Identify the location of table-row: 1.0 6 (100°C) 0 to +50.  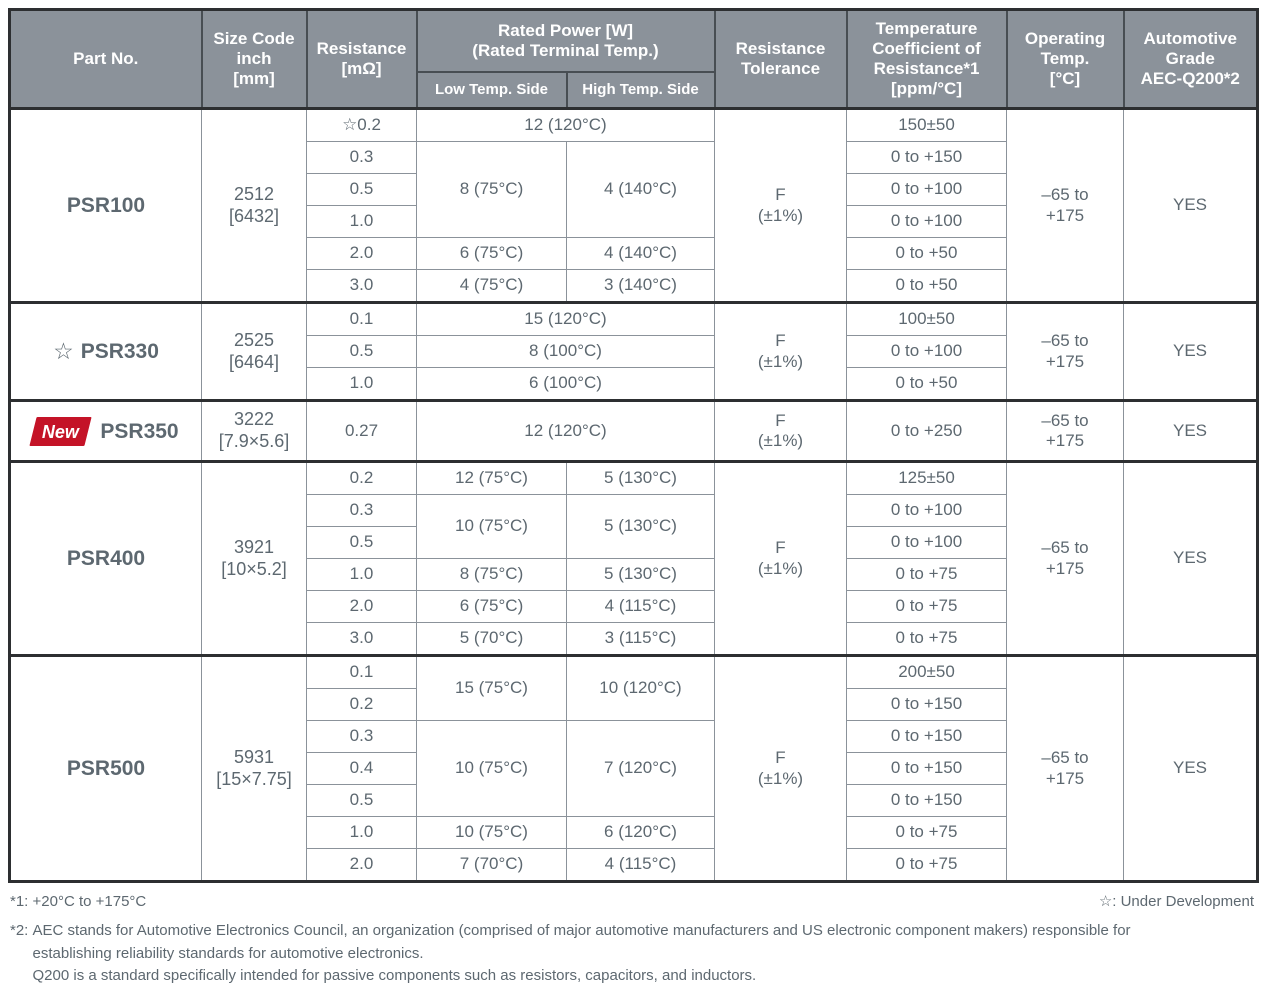
(634, 384).